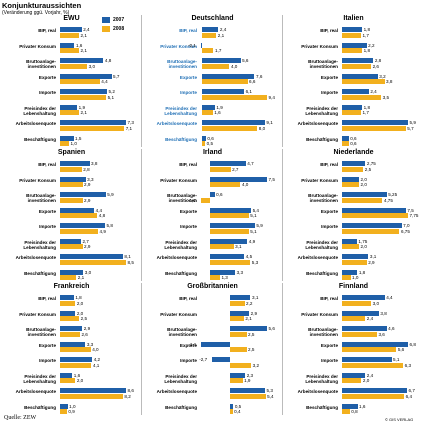 The image size is (425, 425). What do you see at coordinates (271, 97) in the screenshot?
I see `value-label: 9,4` at bounding box center [271, 97].